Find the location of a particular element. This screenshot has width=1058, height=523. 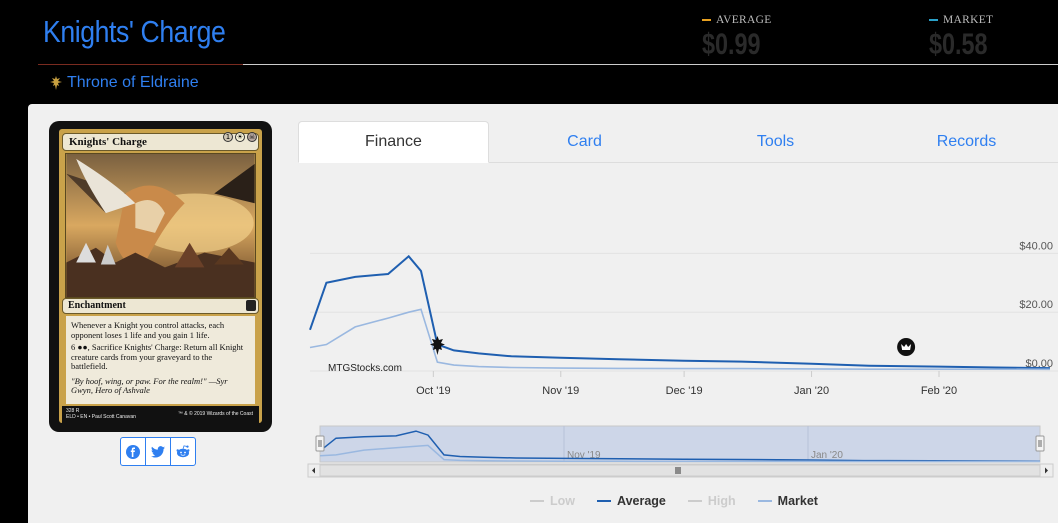

title-divider is located at coordinates (140, 64).